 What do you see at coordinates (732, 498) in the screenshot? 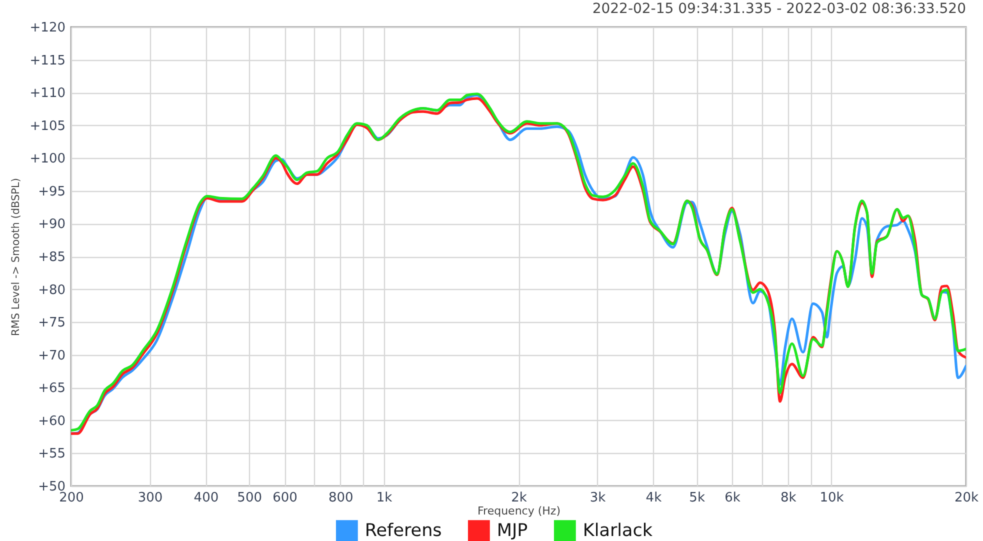
I see `x-tick-label: 6k` at bounding box center [732, 498].